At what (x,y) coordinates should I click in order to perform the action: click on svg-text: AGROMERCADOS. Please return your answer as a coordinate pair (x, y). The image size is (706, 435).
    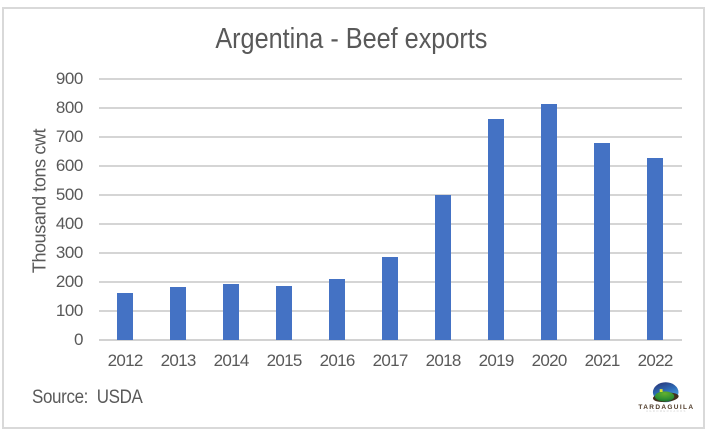
    Looking at the image, I should click on (666, 411).